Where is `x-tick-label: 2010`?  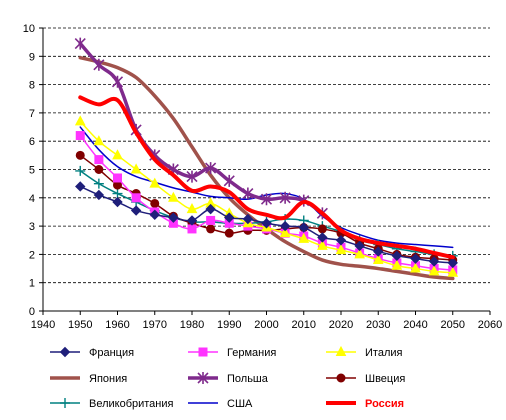 x-tick-label: 2010 is located at coordinates (304, 325).